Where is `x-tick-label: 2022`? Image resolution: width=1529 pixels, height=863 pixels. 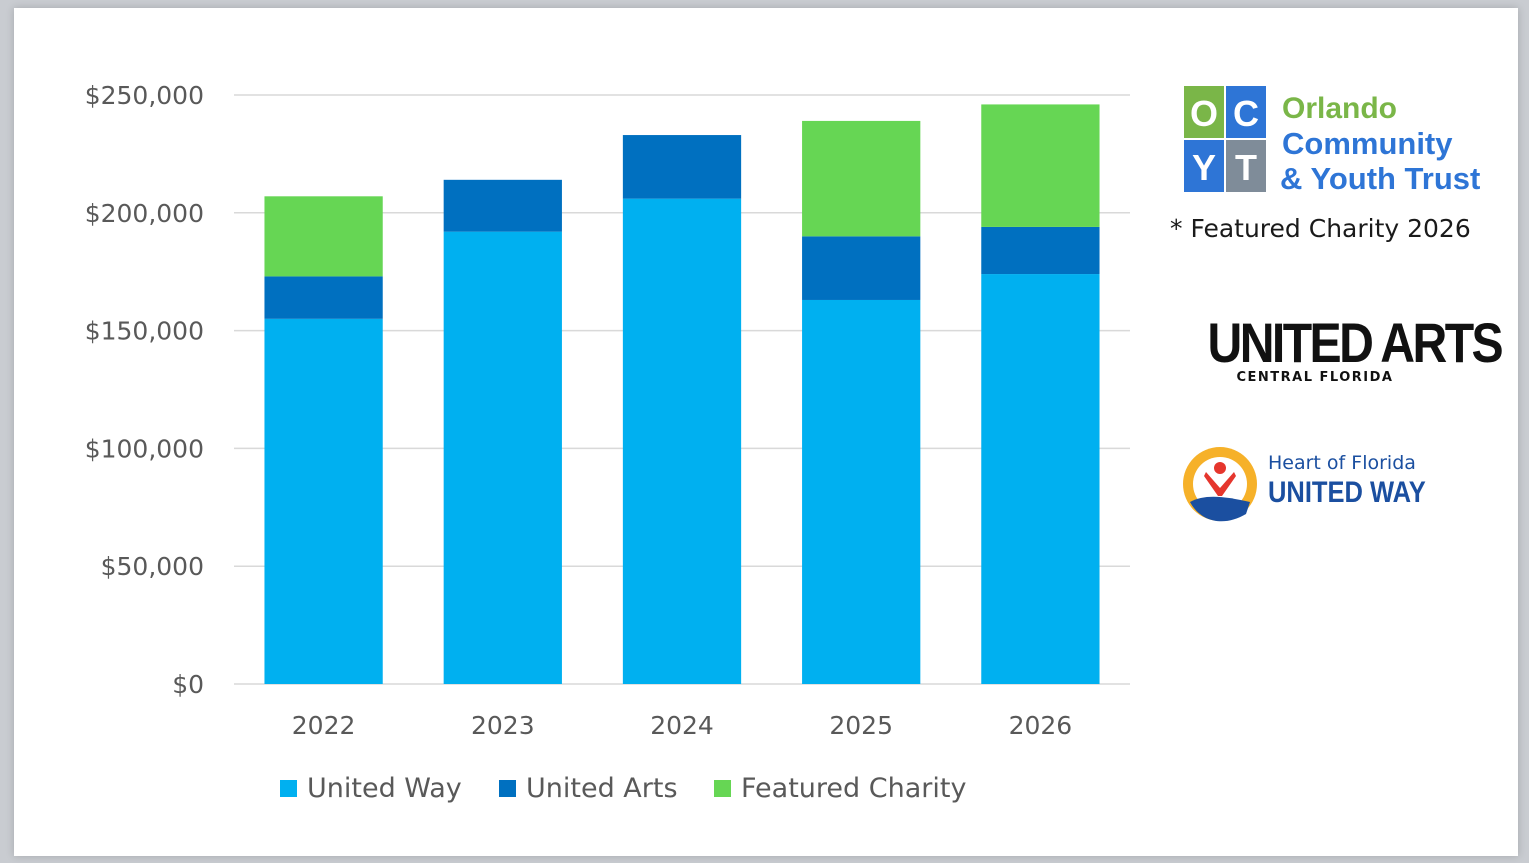
x-tick-label: 2022 is located at coordinates (324, 725).